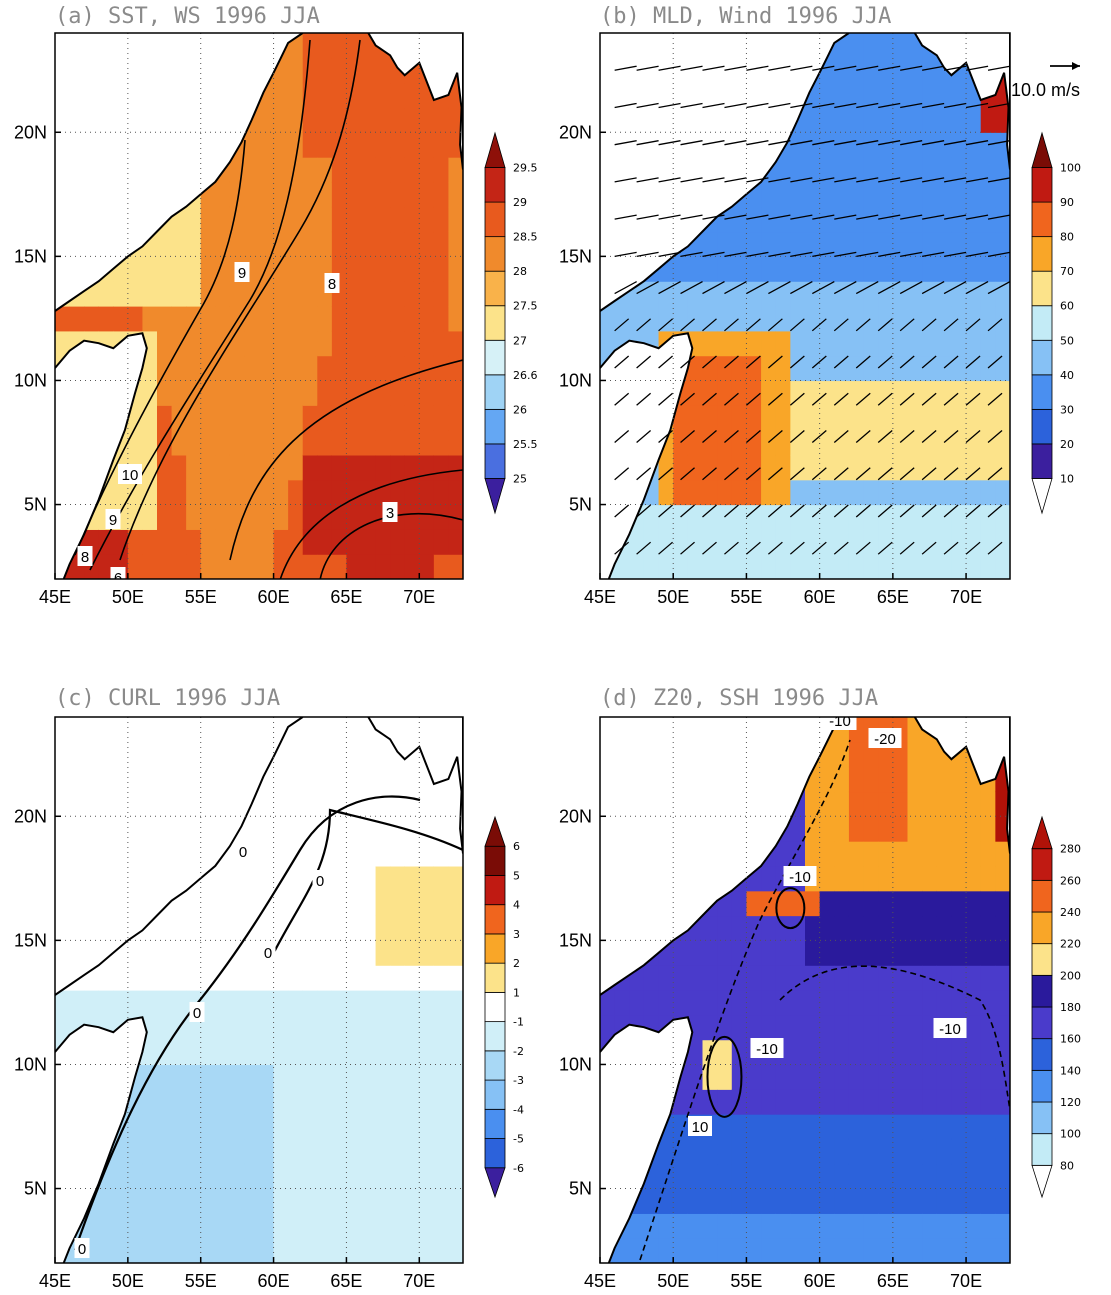 The image size is (1111, 1295). Describe the element at coordinates (118, 578) in the screenshot. I see `contour-label: 6` at that location.